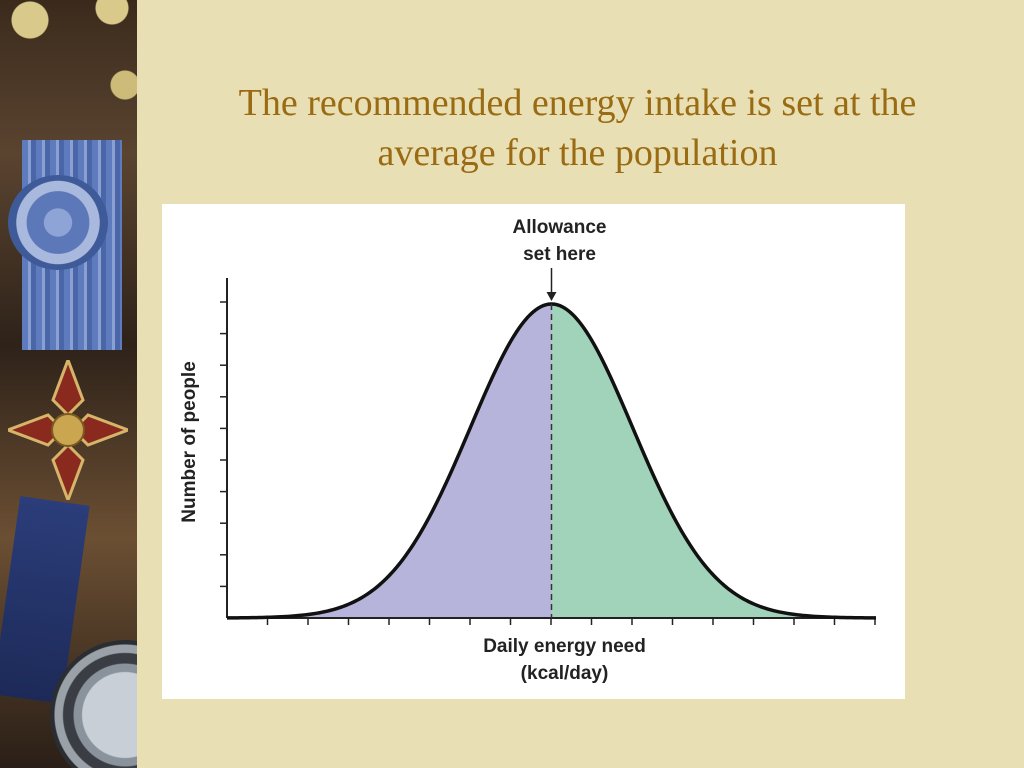 The image size is (1024, 768). What do you see at coordinates (577, 153) in the screenshot?
I see `title-line-2: average for the population` at bounding box center [577, 153].